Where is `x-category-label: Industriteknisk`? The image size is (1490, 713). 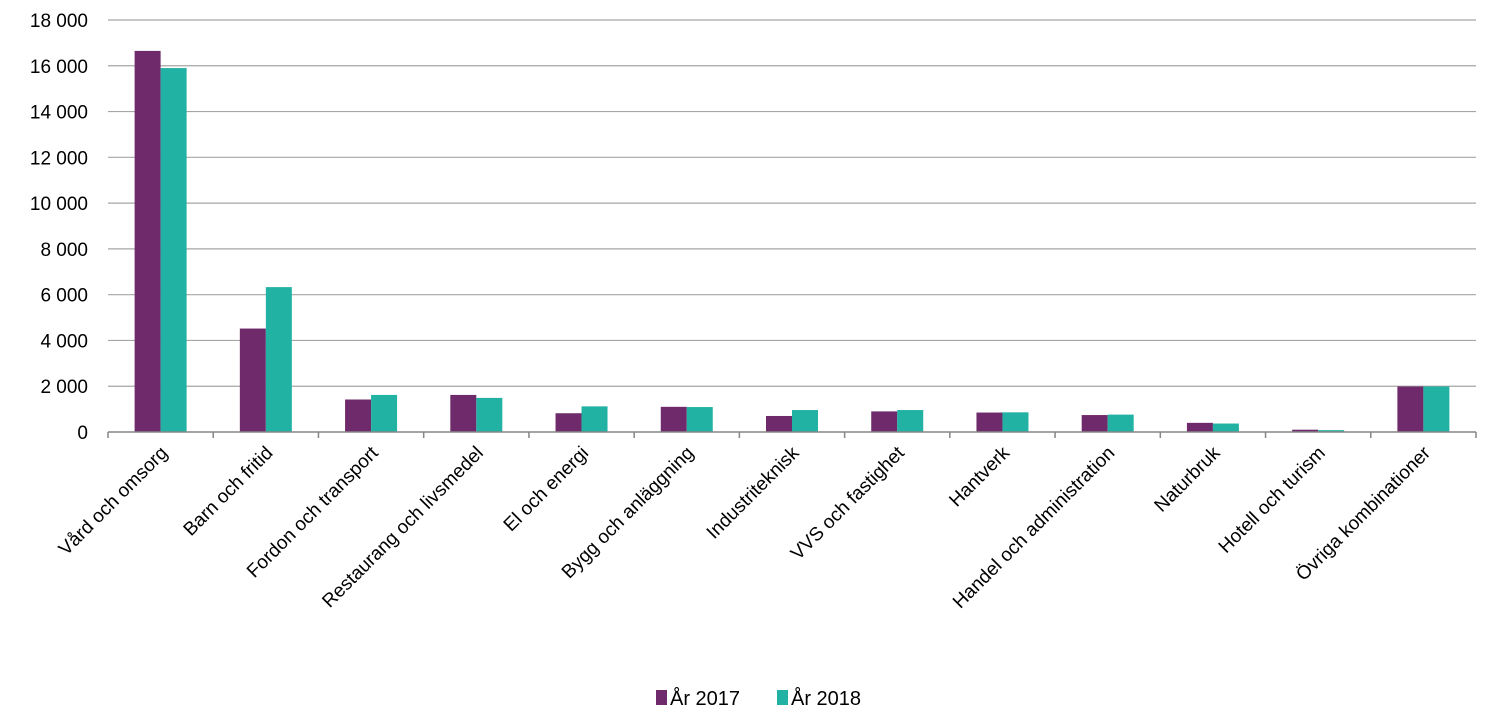 x-category-label: Industriteknisk is located at coordinates (753, 492).